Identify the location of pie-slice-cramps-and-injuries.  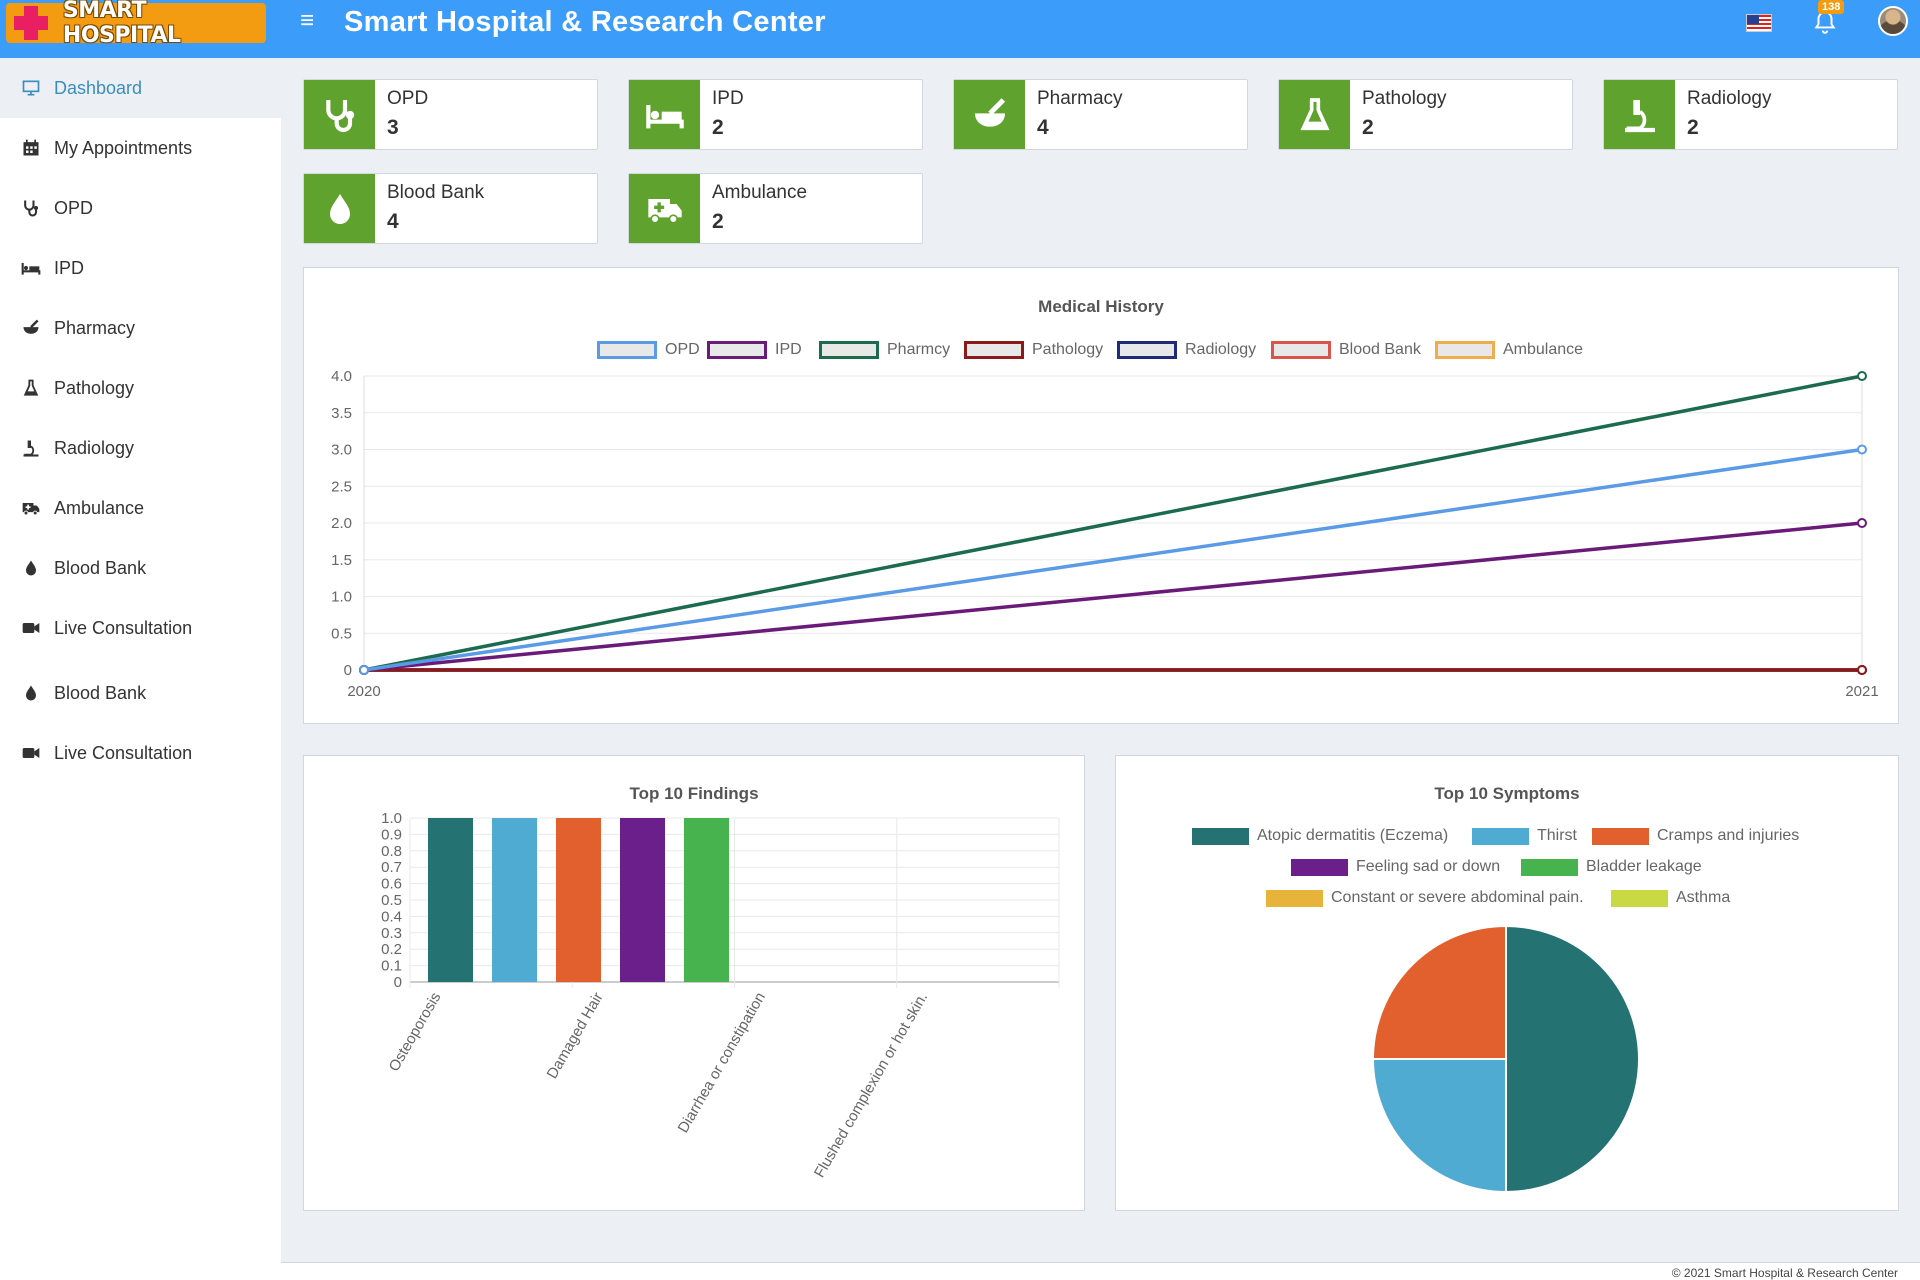
(1439, 992).